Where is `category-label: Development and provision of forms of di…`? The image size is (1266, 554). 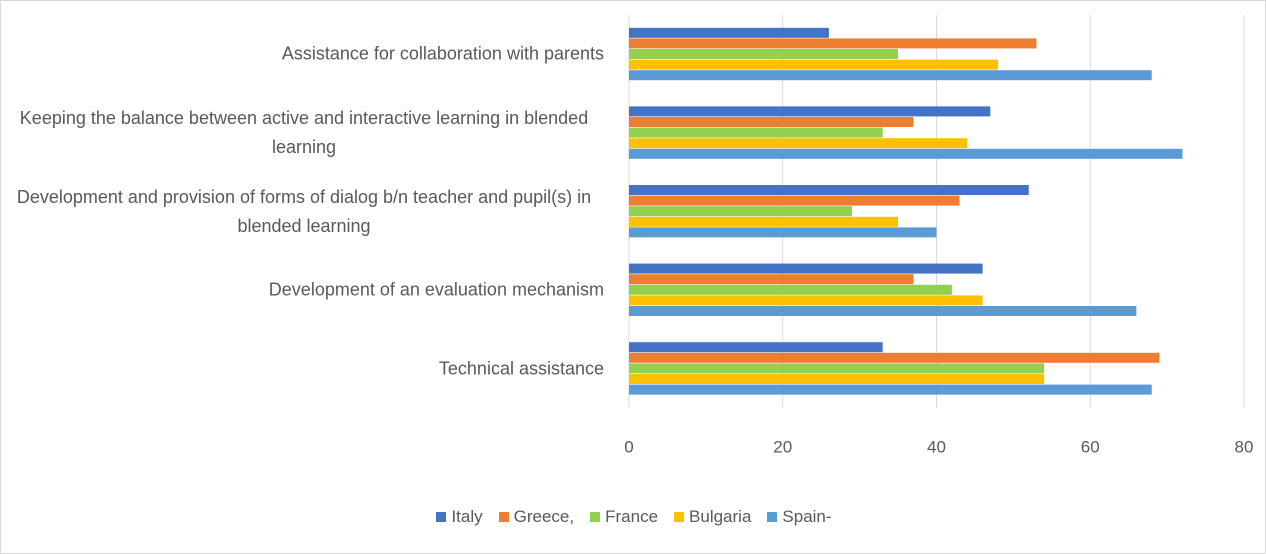
category-label: Development and provision of forms of di… is located at coordinates (304, 211).